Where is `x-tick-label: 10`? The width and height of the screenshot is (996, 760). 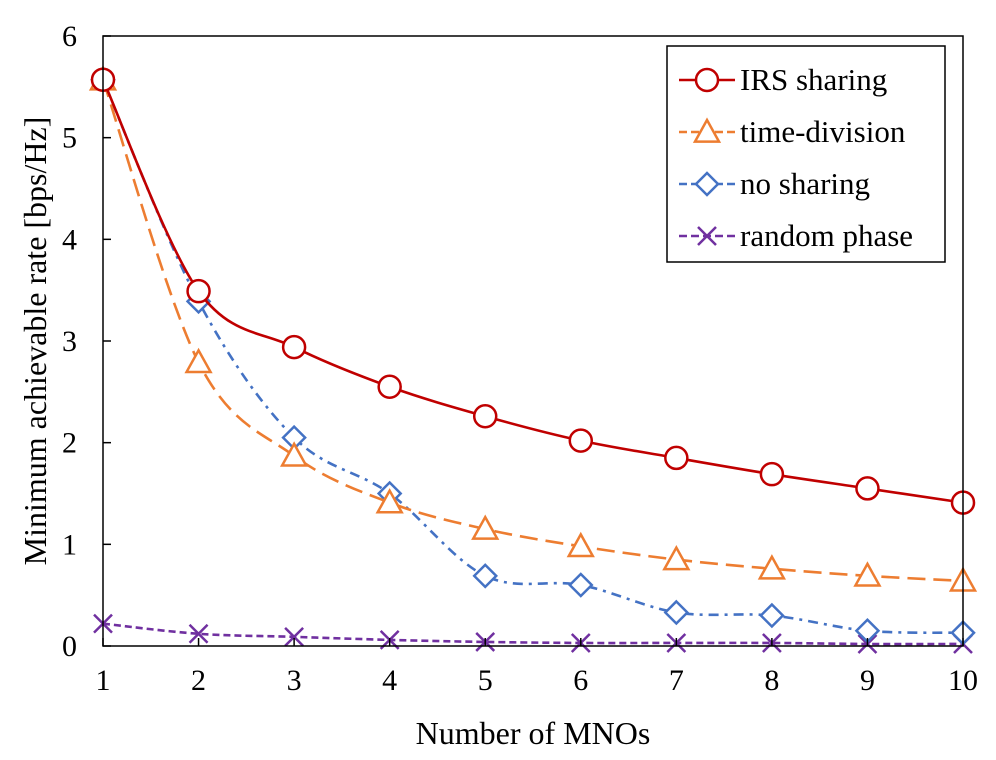 x-tick-label: 10 is located at coordinates (963, 680).